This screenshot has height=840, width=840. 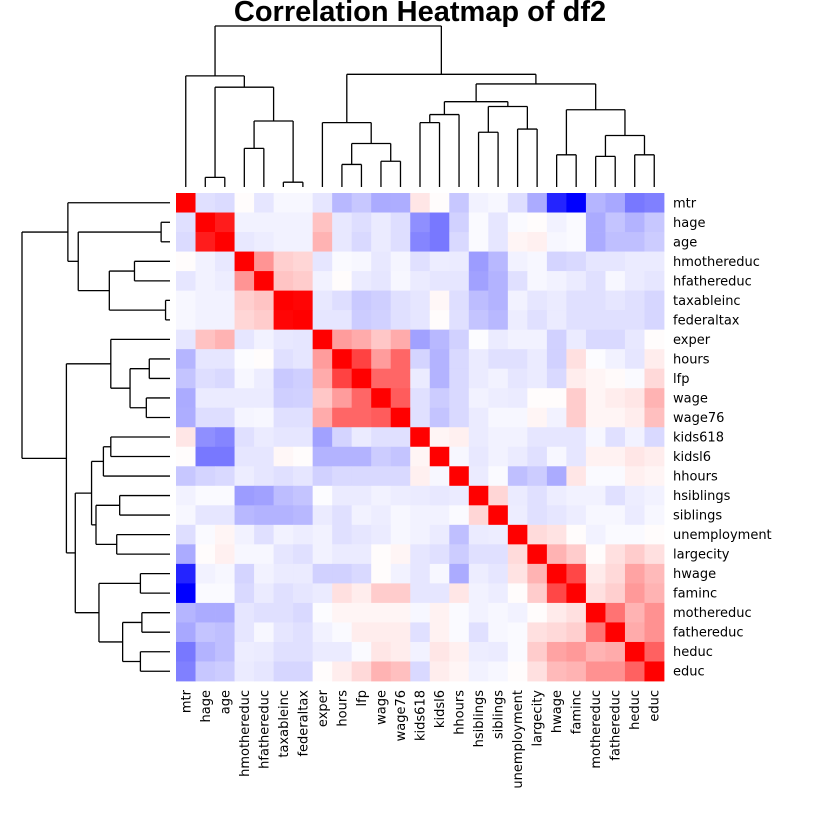 What do you see at coordinates (479, 719) in the screenshot?
I see `column-label: hsiblings` at bounding box center [479, 719].